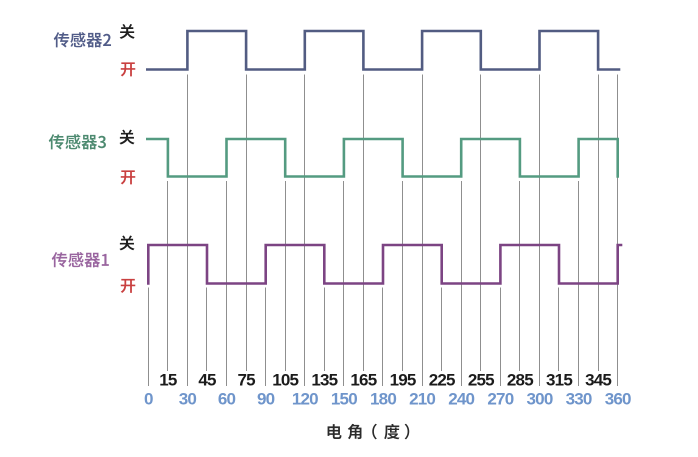 Image resolution: width=698 pixels, height=457 pixels. What do you see at coordinates (227, 399) in the screenshot?
I see `svg-text: 60` at bounding box center [227, 399].